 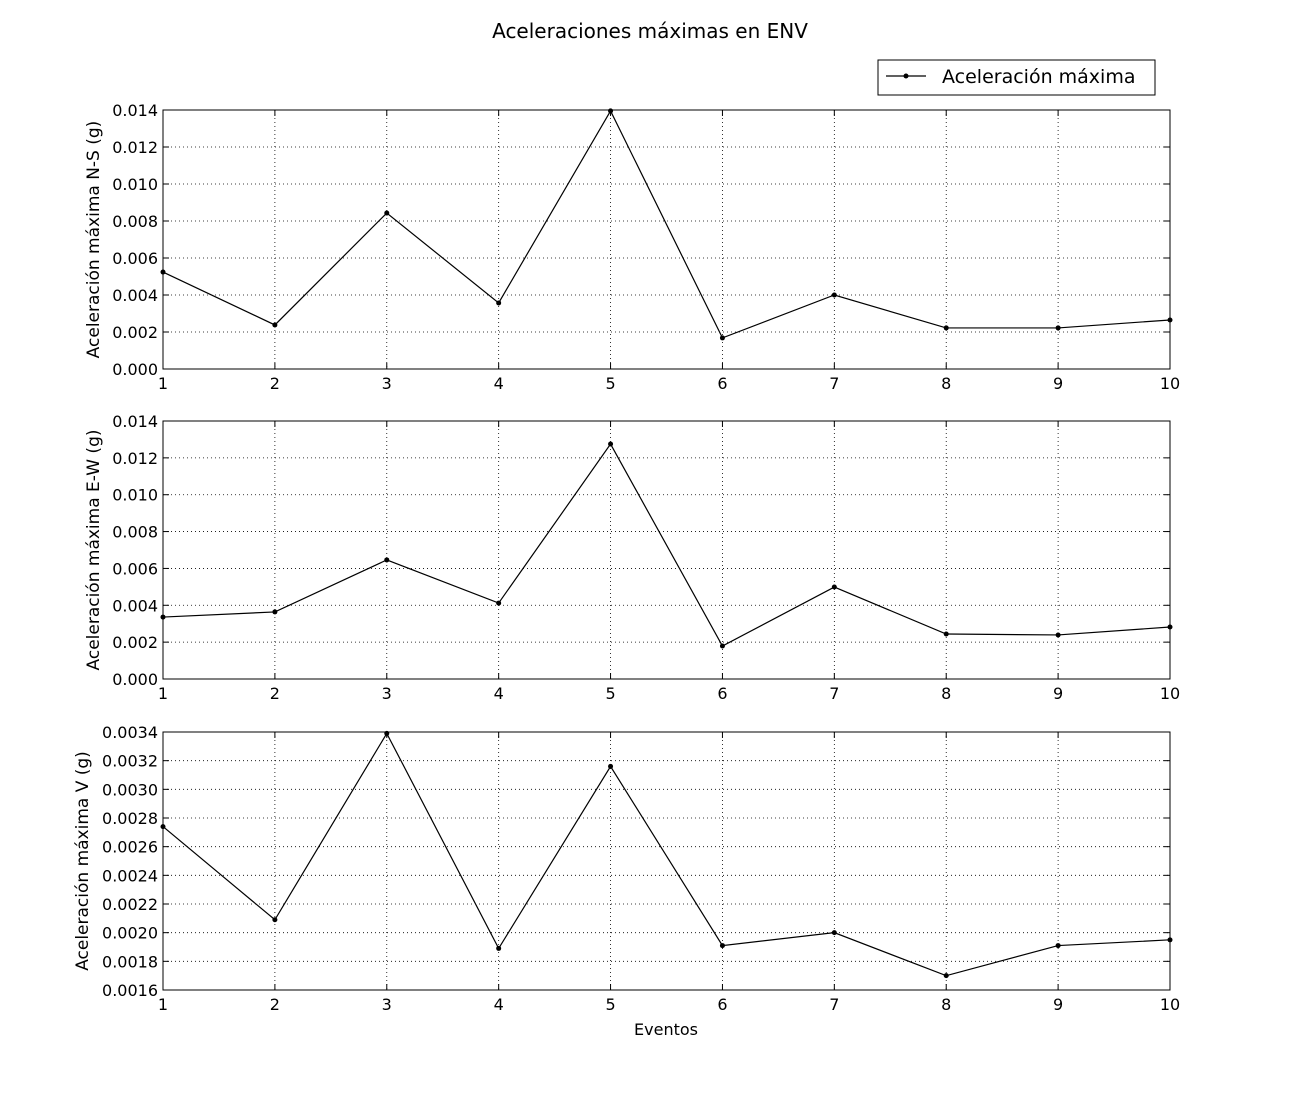 What do you see at coordinates (130, 818) in the screenshot?
I see `y-tick-label: 0.0028` at bounding box center [130, 818].